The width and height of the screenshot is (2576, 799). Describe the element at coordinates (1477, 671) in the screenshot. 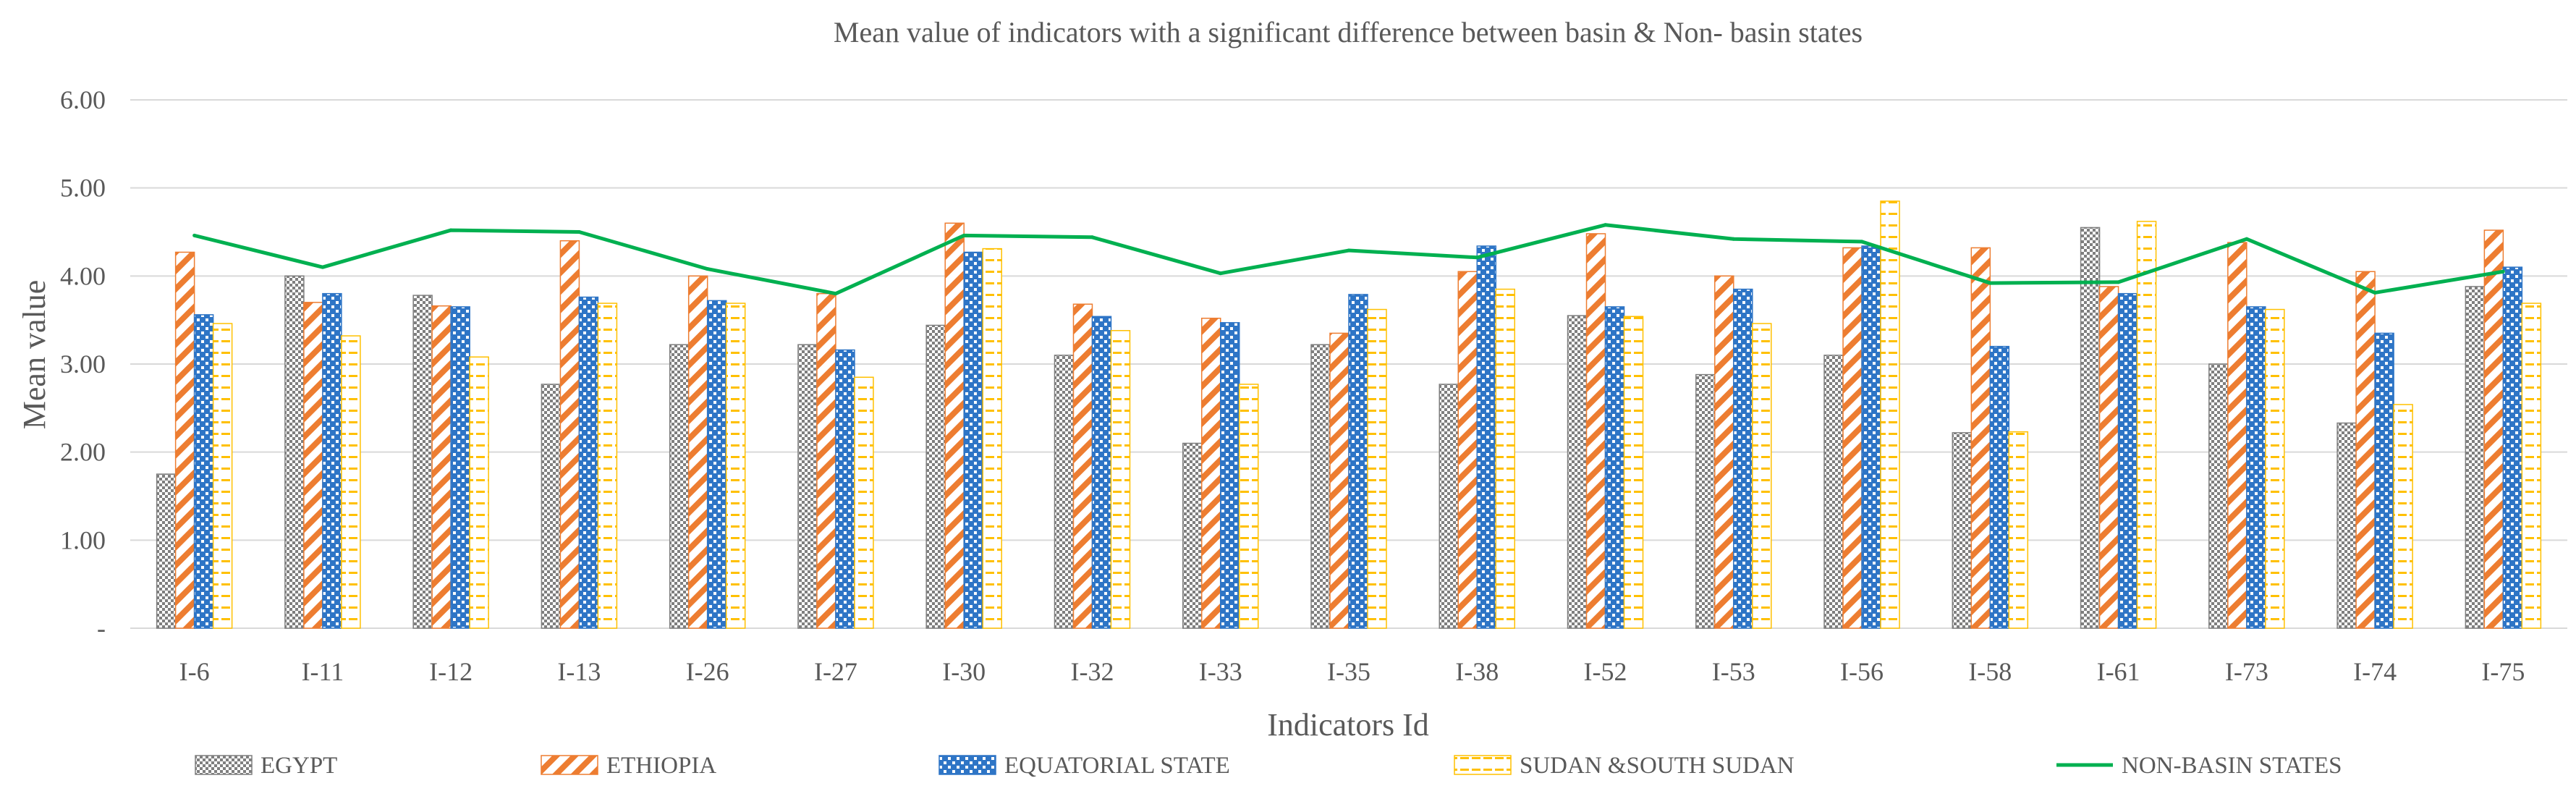

I see `x-tick-label: I-38` at that location.